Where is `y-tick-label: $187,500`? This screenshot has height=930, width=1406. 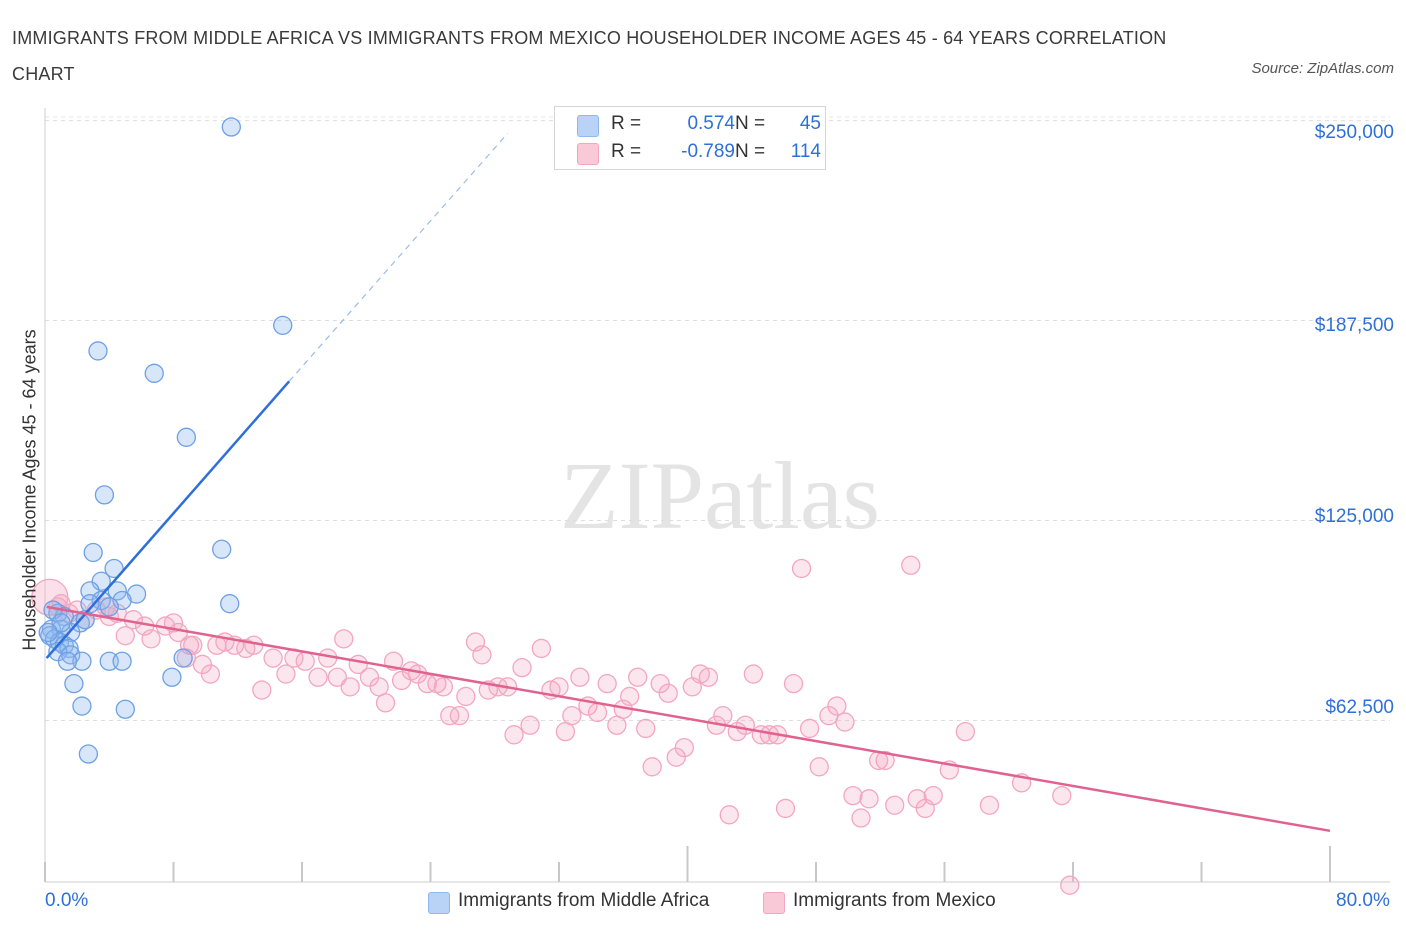 y-tick-label: $187,500 is located at coordinates (1354, 325).